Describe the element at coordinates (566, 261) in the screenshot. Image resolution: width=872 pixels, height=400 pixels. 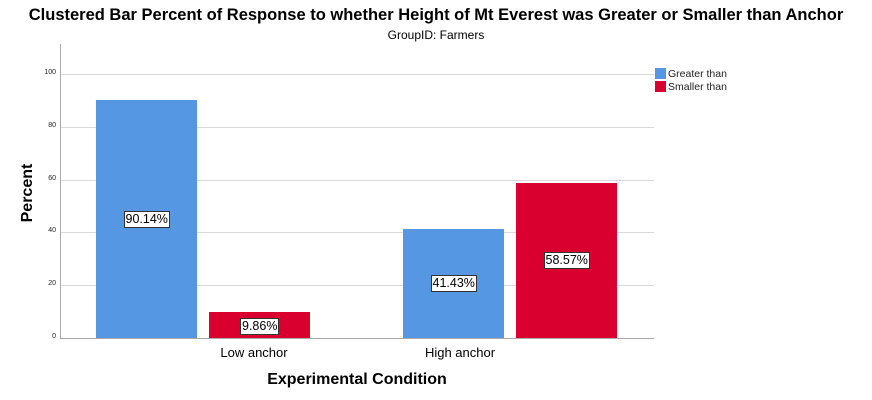
I see `data-label: 58.57%` at that location.